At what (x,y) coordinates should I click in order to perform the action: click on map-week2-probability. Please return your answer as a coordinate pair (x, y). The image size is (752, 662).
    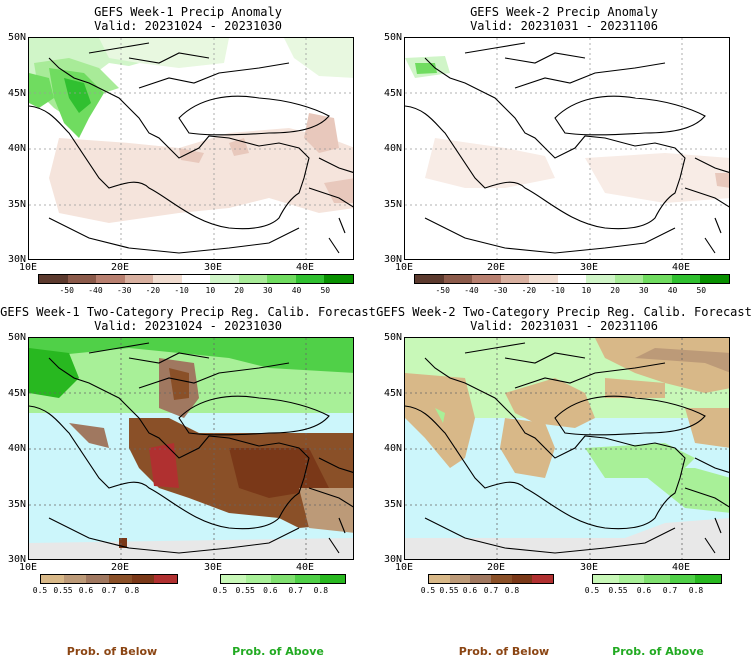
    Looking at the image, I should click on (567, 448).